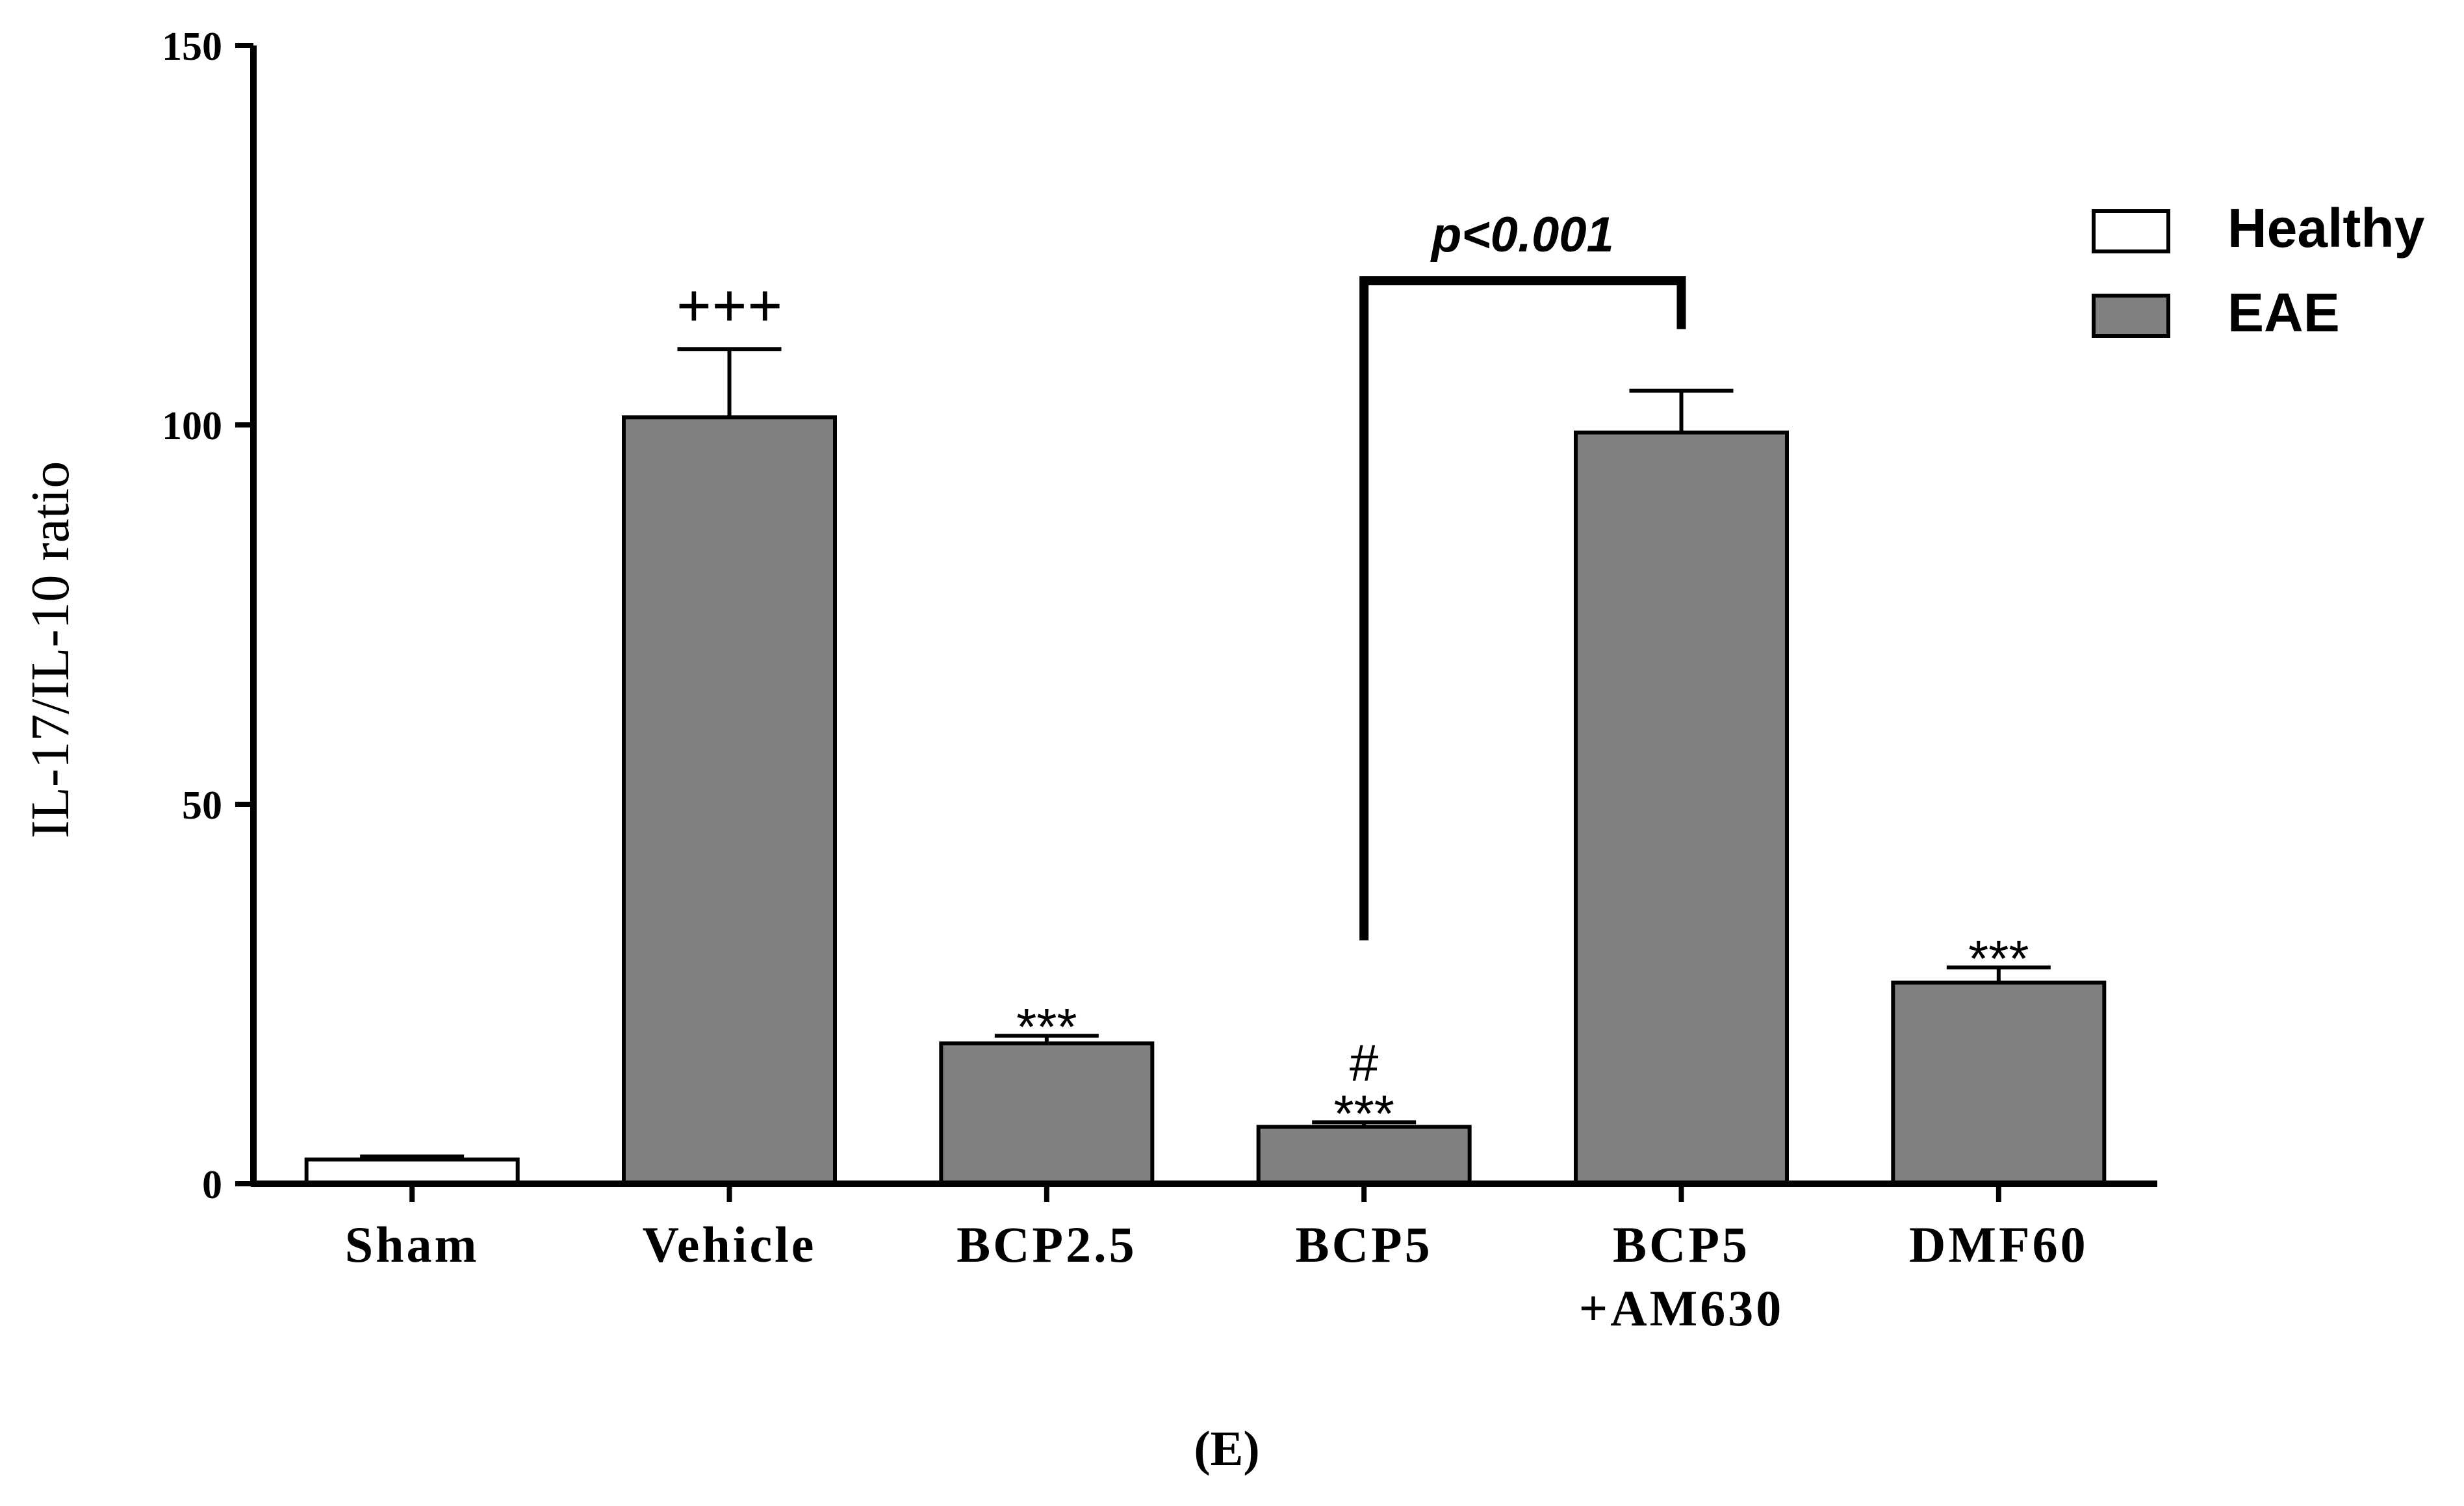 The height and width of the screenshot is (1506, 2464). Describe the element at coordinates (1998, 1244) in the screenshot. I see `x-tick-label: DMF60` at that location.